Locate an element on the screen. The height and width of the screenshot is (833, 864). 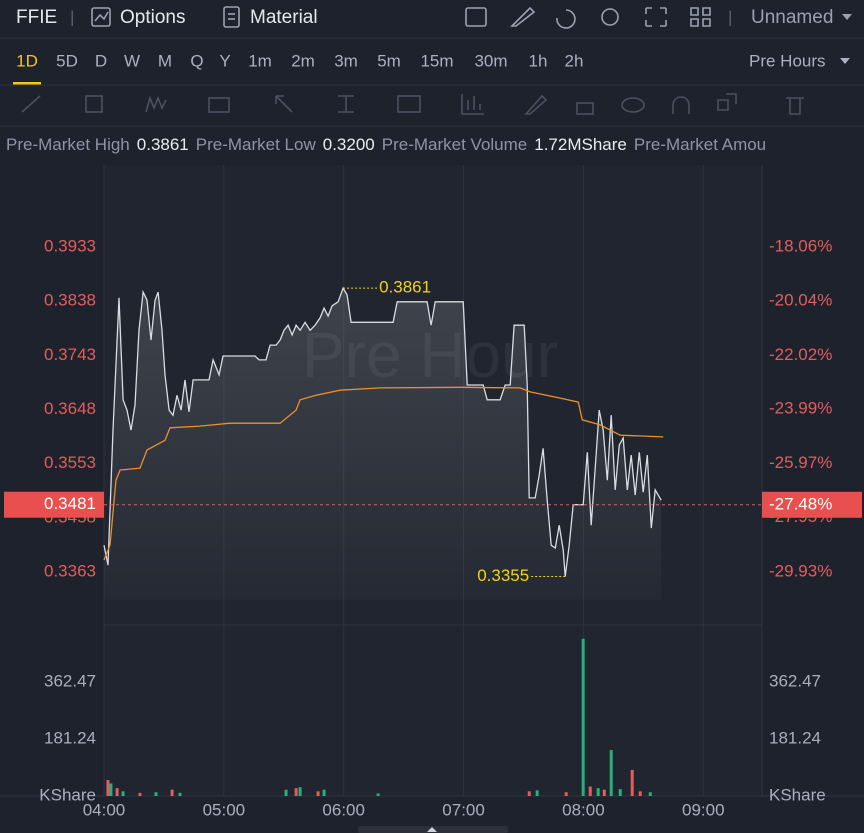
period-tab: Y is located at coordinates (224, 60).